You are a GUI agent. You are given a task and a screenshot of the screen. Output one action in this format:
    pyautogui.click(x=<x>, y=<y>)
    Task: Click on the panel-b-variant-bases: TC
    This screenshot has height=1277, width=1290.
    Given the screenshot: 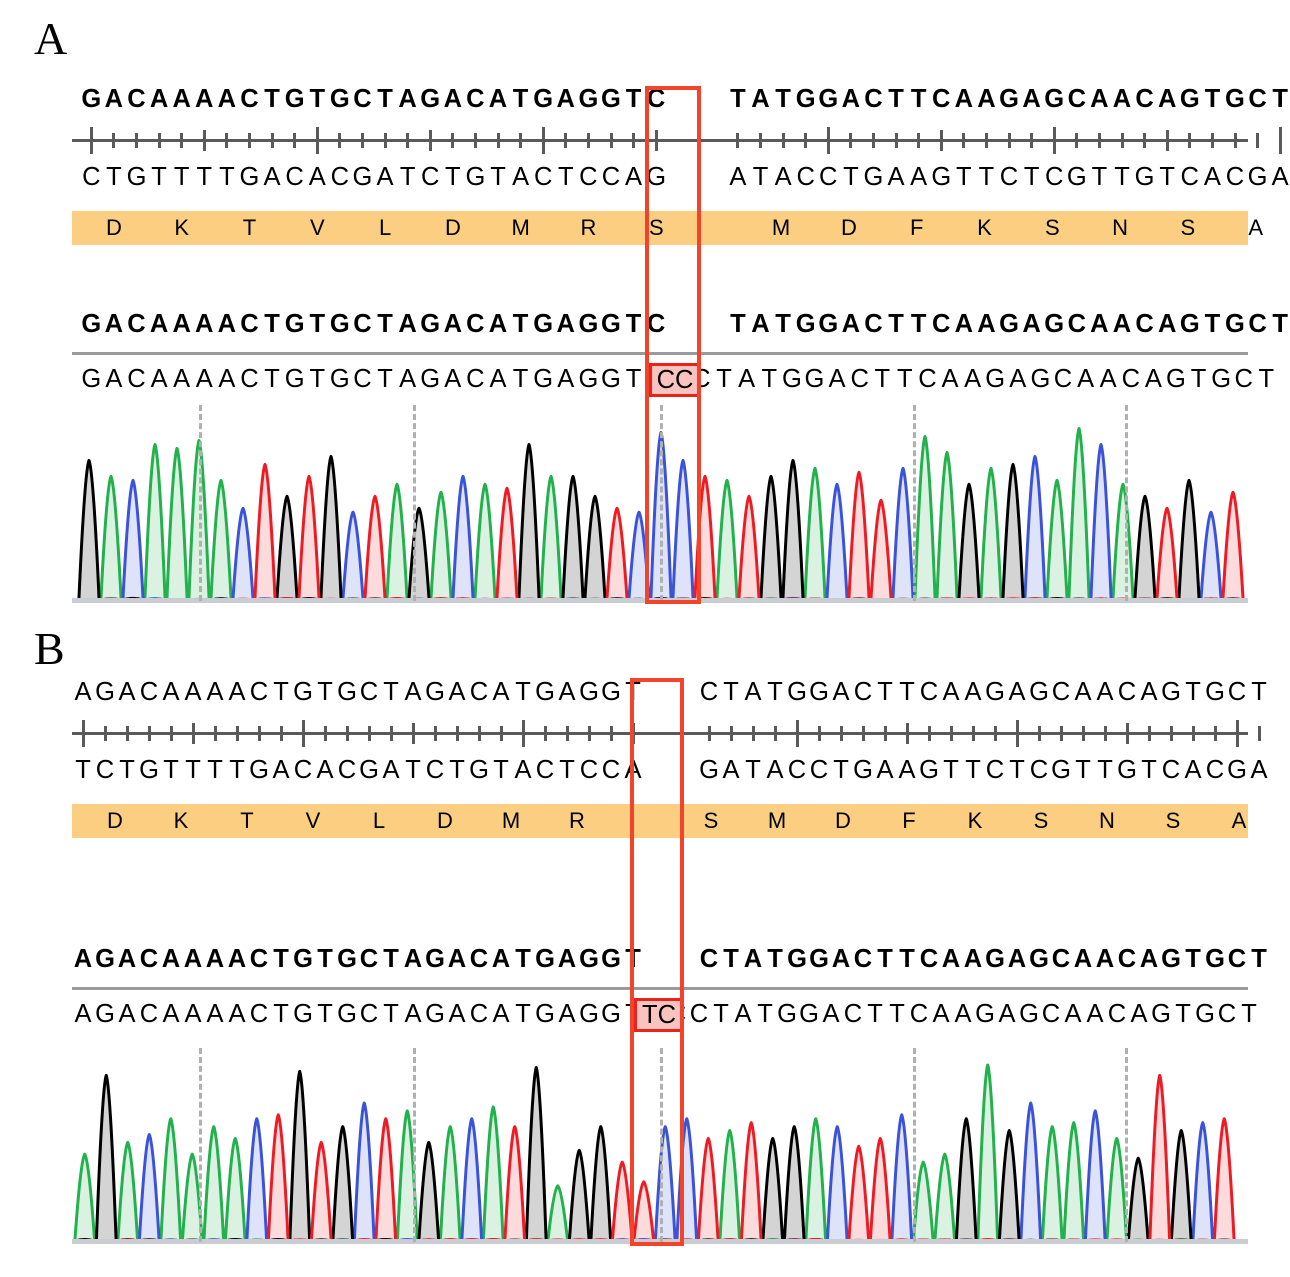 What is the action you would take?
    pyautogui.click(x=659, y=1015)
    